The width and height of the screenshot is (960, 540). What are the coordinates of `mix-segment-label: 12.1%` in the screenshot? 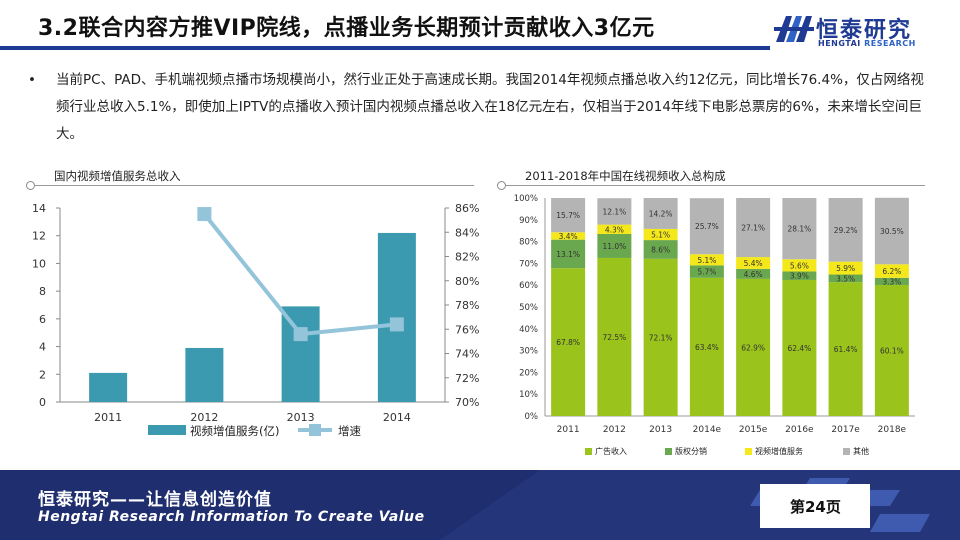 It's located at (614, 211).